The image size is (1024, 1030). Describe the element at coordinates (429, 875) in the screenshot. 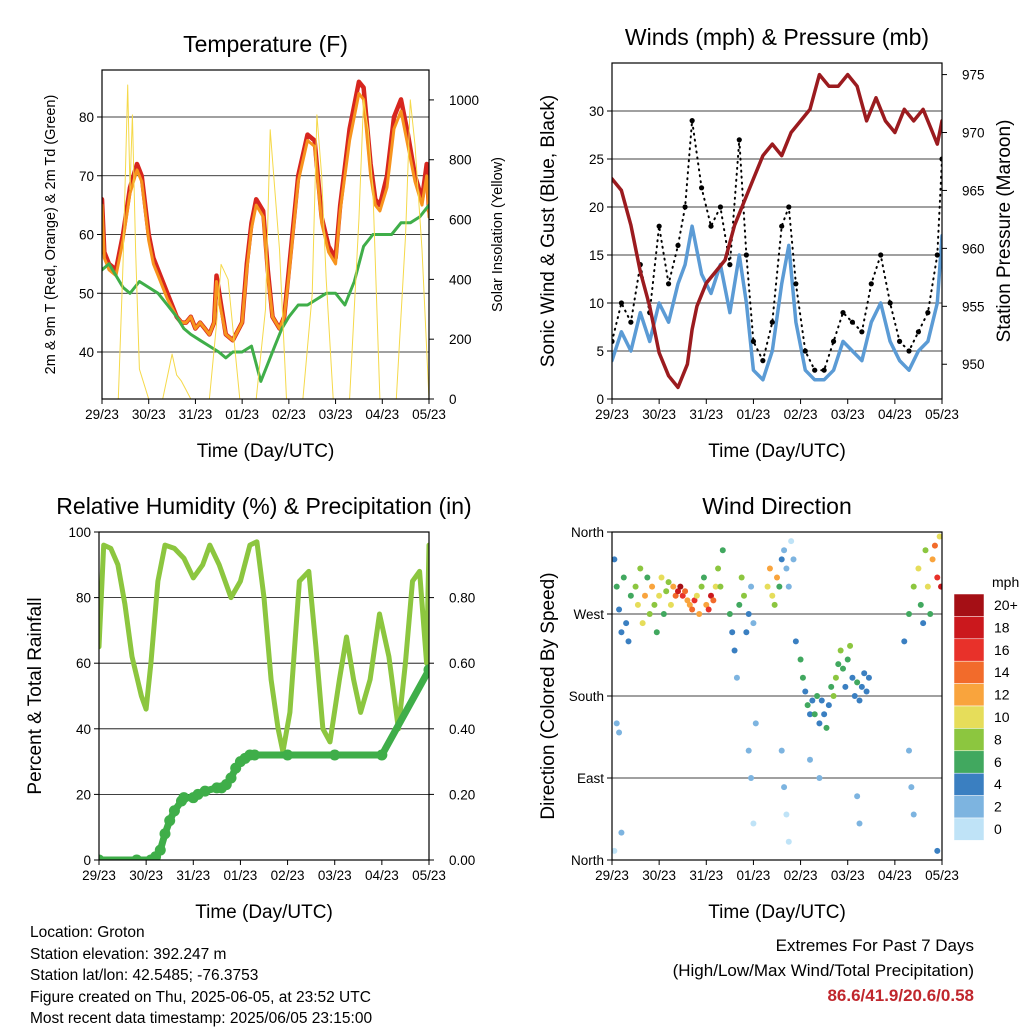

I see `humidity-xtick-label: 05/23` at that location.